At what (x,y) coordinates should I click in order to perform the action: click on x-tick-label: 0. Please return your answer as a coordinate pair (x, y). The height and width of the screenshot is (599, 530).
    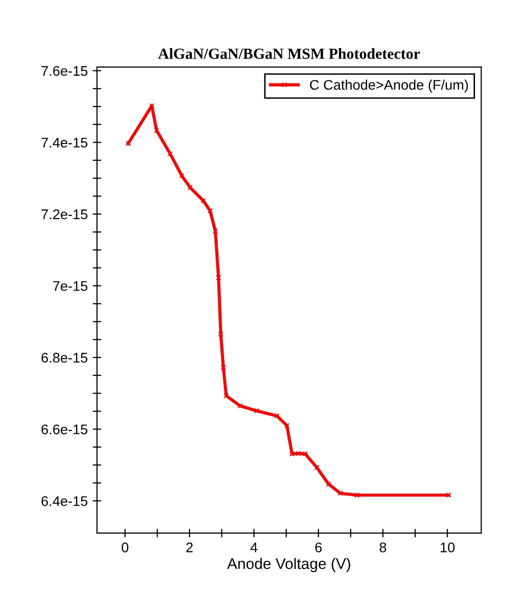
    Looking at the image, I should click on (125, 547).